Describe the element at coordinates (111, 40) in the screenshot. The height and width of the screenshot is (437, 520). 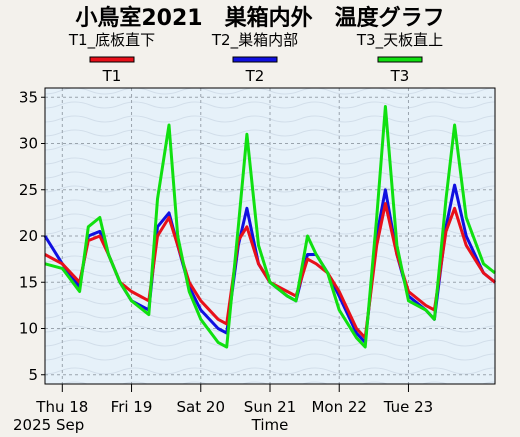
I see `legend-header-t1: T1_底板直下` at that location.